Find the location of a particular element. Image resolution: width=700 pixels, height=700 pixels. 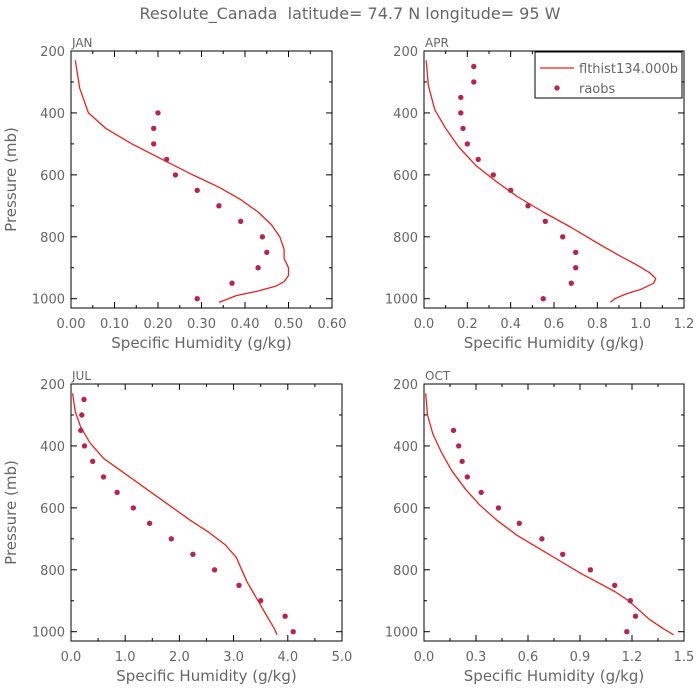

x-tick-label: 0.30 is located at coordinates (201, 324).